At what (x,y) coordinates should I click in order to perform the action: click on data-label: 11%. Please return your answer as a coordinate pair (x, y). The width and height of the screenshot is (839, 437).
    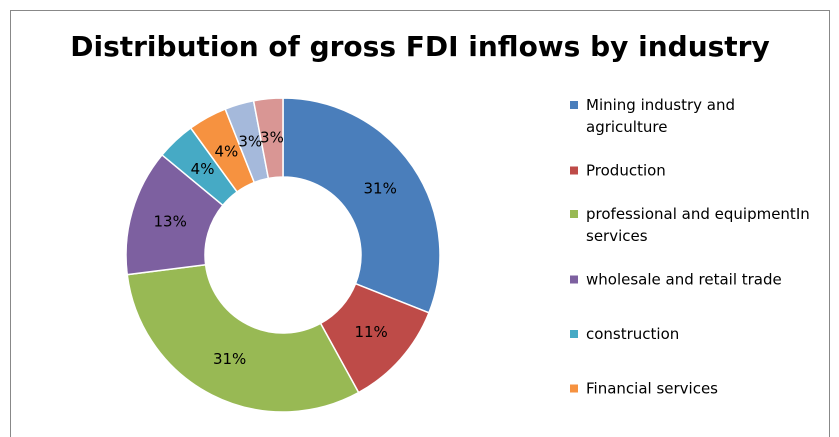
    Looking at the image, I should click on (370, 332).